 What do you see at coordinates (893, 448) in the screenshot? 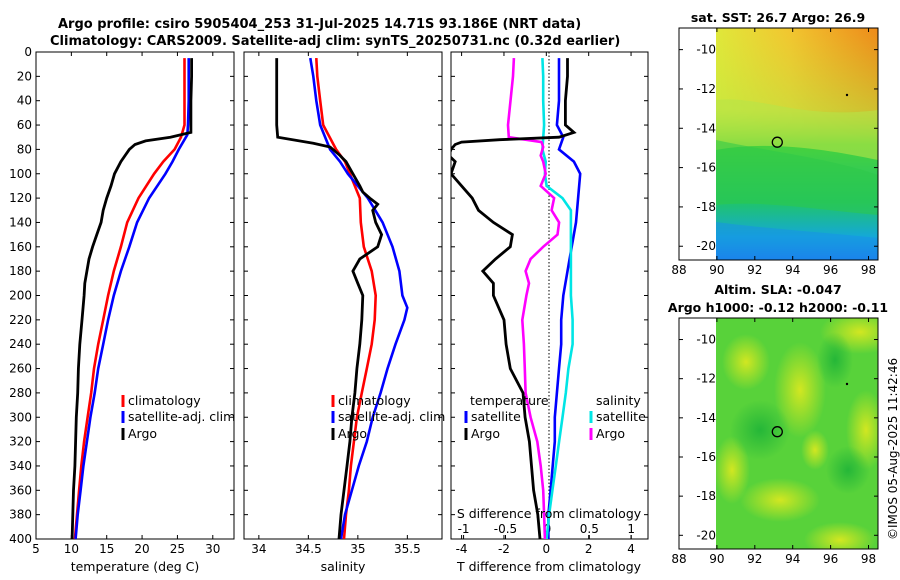
I see `copyright-timestamp: ©IMOS 05-Aug-2025 11:42:46` at bounding box center [893, 448].